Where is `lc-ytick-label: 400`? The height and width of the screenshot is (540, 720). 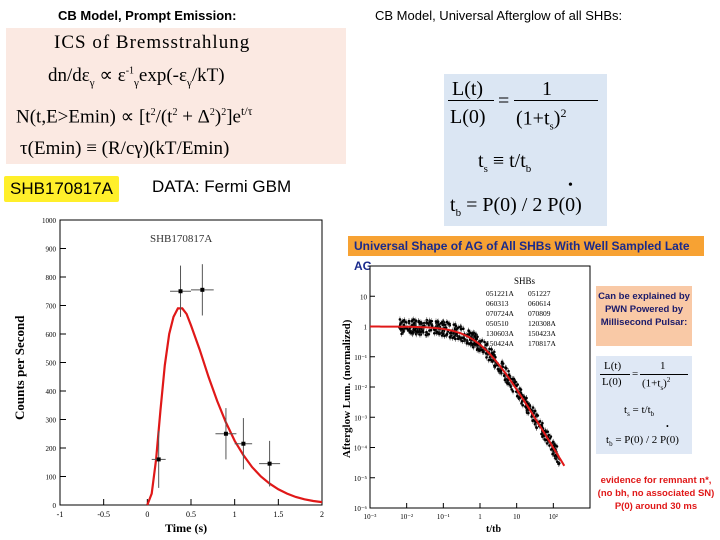
lc-ytick-label: 400 is located at coordinates (51, 392).